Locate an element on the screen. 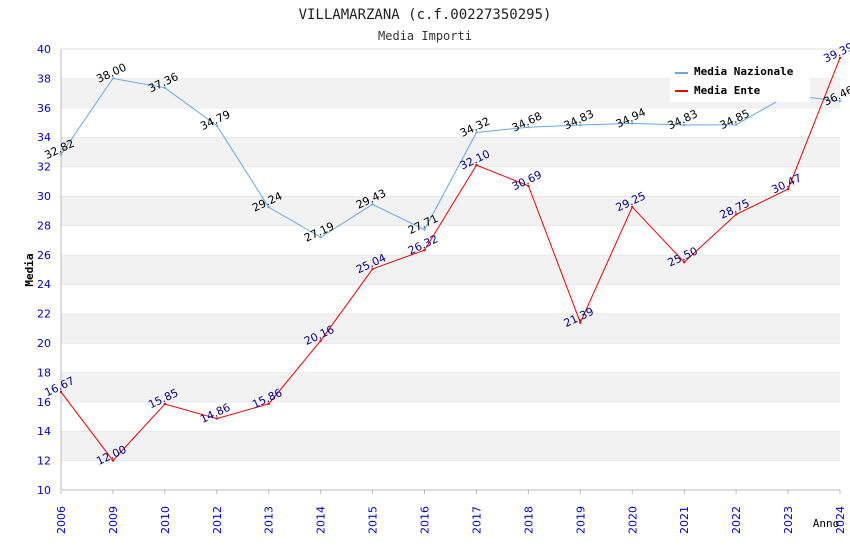  chart-subtitle: Media Importi is located at coordinates (425, 36).